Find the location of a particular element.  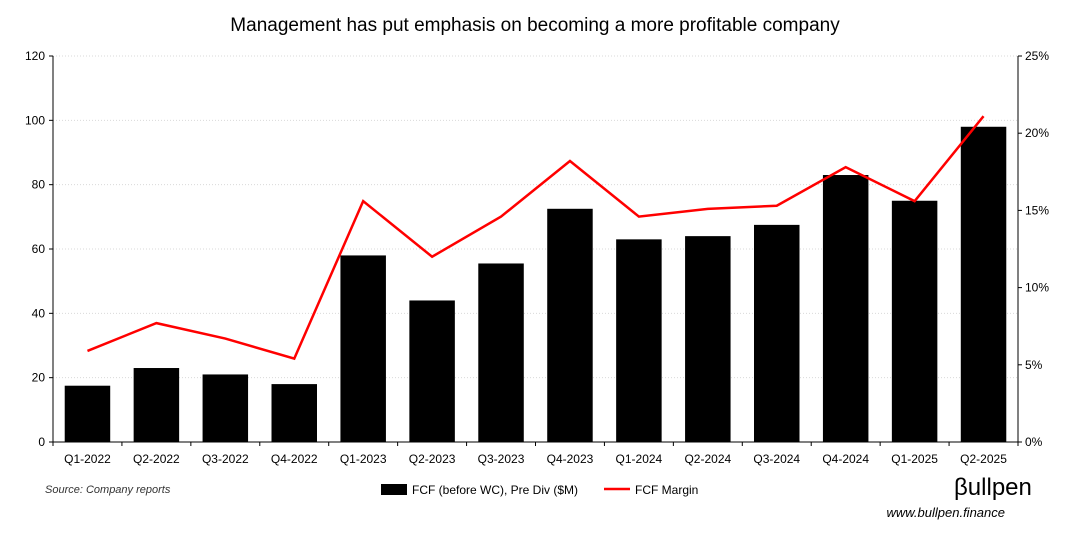

right-axis-ticks: 0% 5% 10% 15% 20% 25% is located at coordinates (1033, 249).